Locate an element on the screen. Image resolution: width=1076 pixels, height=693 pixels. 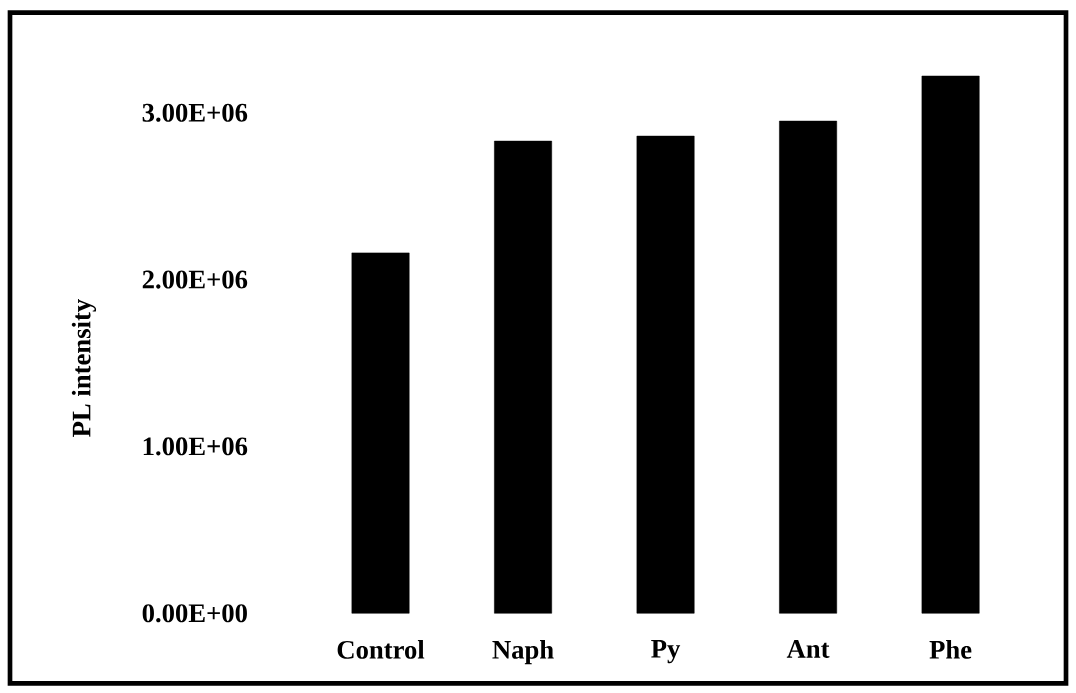
x-tick-label: Phe is located at coordinates (950, 649).